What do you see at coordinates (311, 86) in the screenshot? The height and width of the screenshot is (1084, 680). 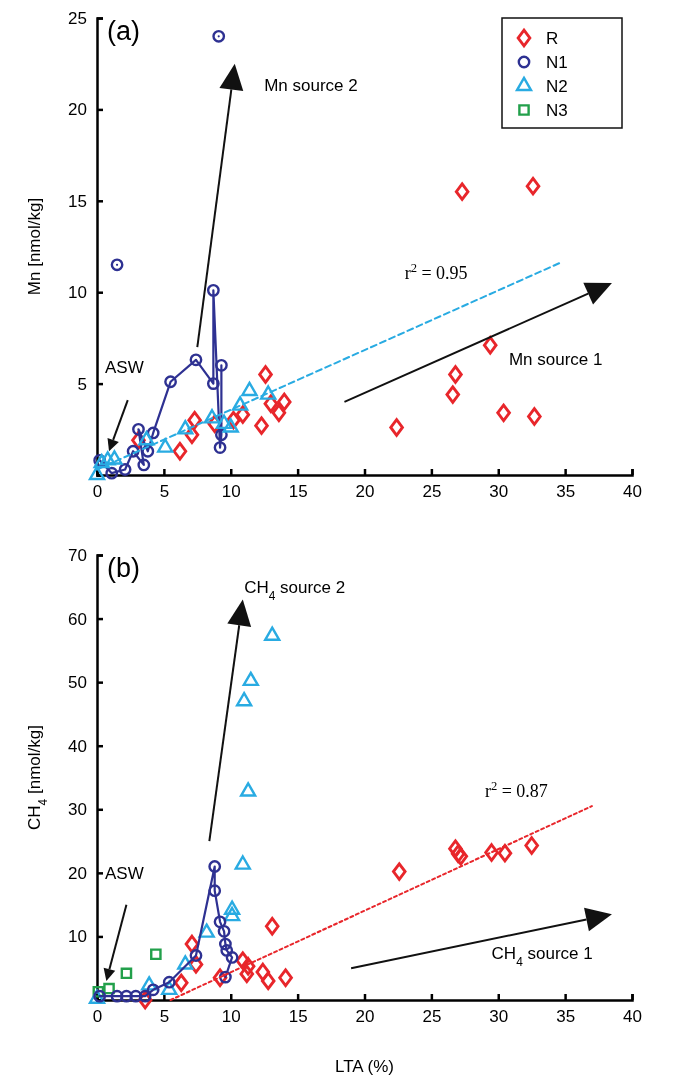 I see `annotation: Mn source 2` at bounding box center [311, 86].